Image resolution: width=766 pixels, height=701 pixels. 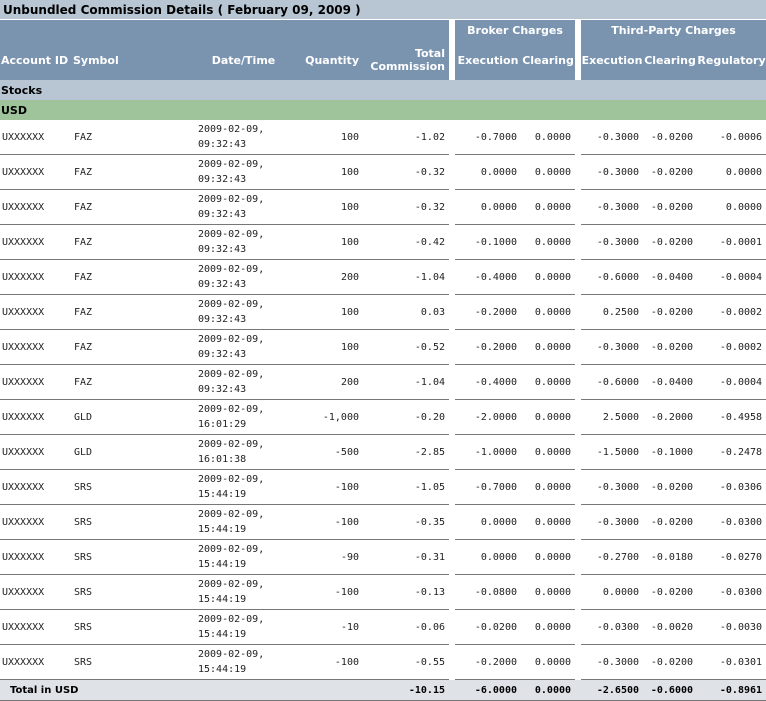 I want to click on broker-clearing-header: Clearing, so click(x=548, y=60).